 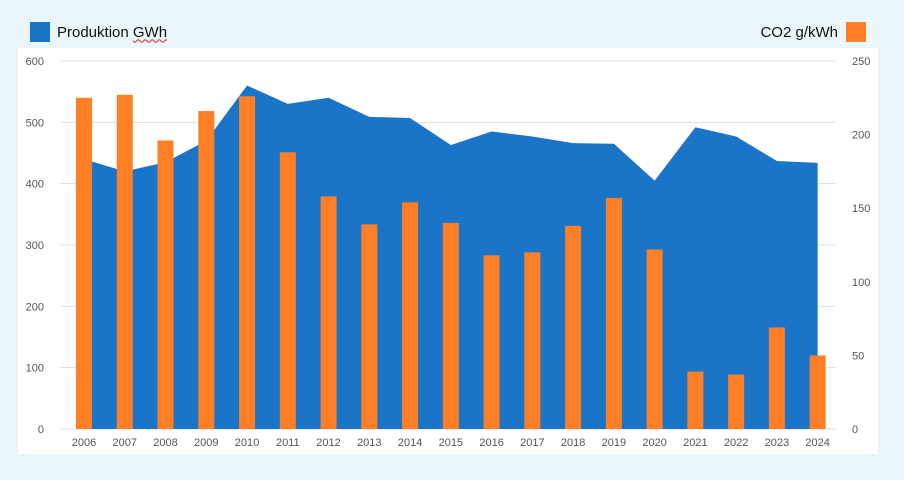 I want to click on x-tick-label: 2008, so click(x=165, y=443).